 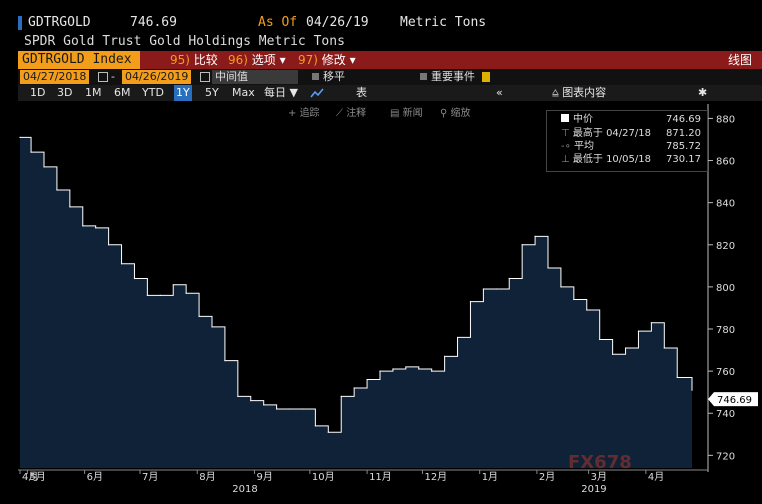 I want to click on as-of-date: 04/26/19, so click(x=337, y=22).